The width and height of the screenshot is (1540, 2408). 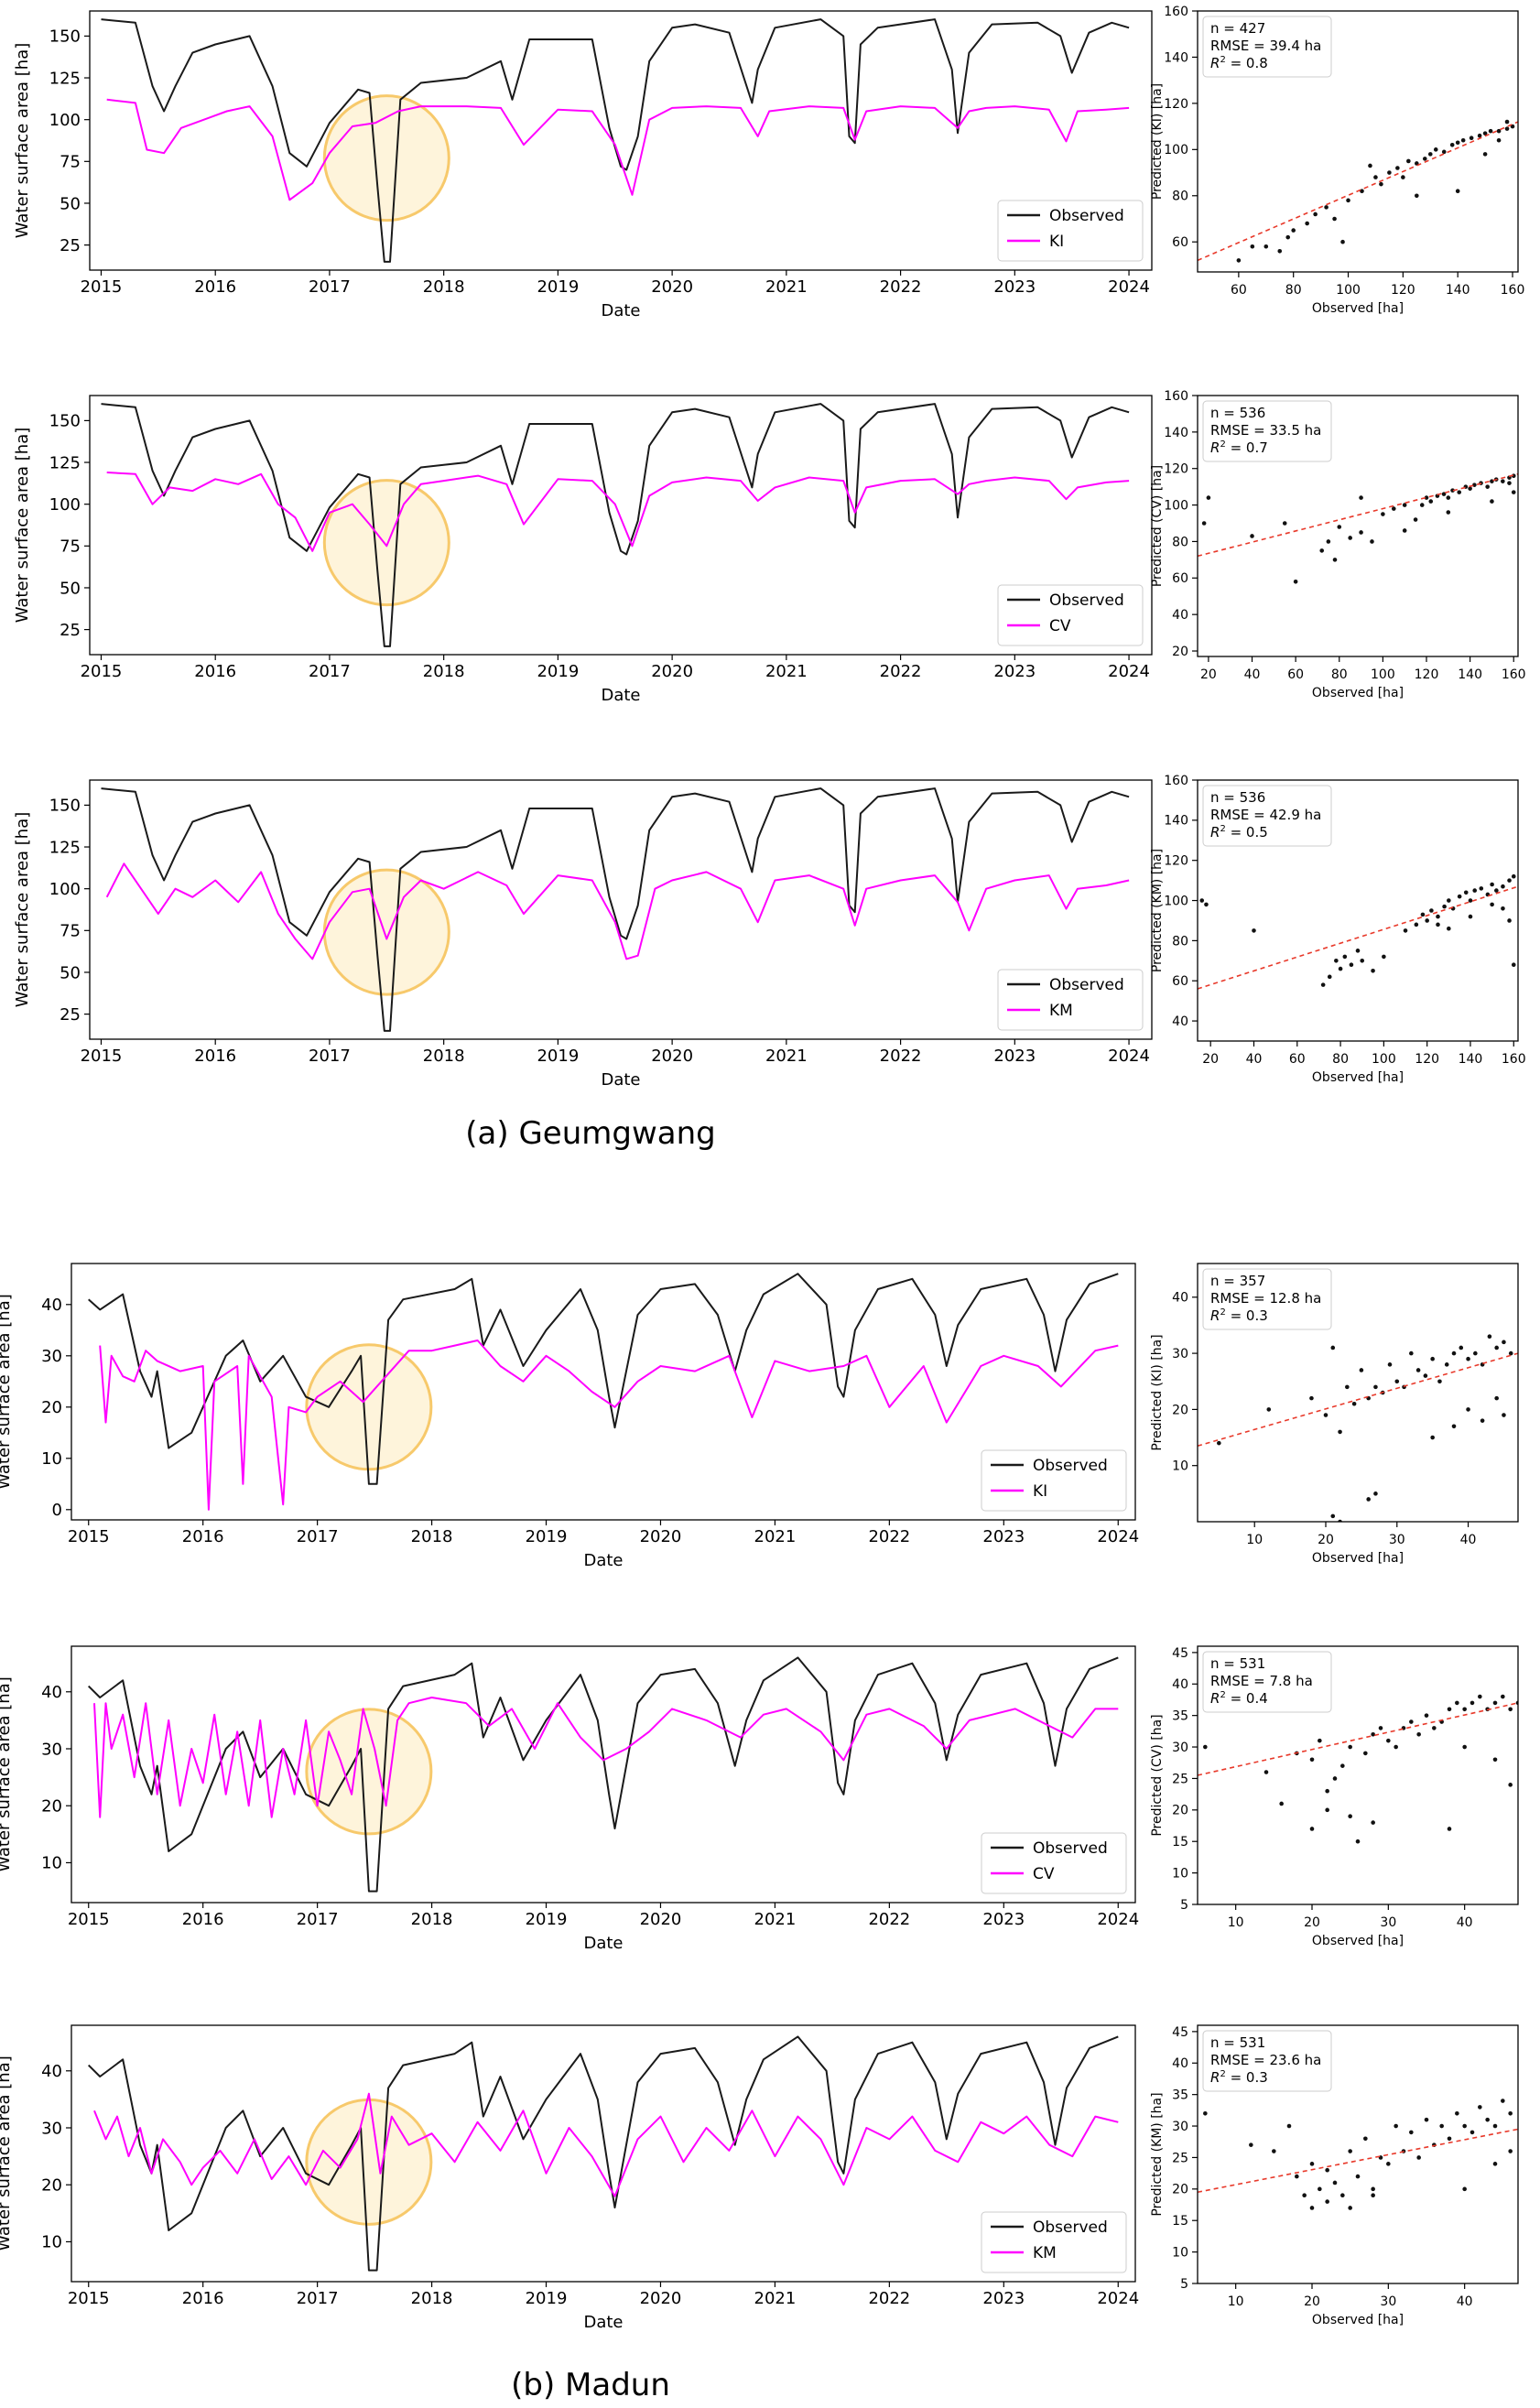 I want to click on x-tick-label: 2017, so click(x=330, y=1056).